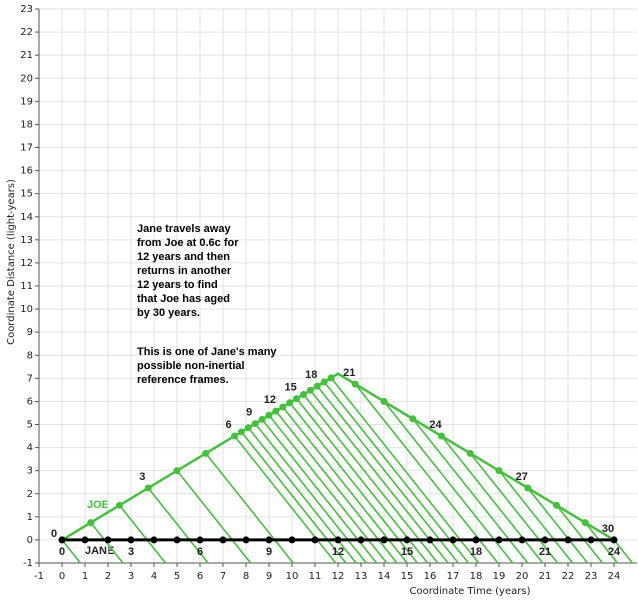 This screenshot has width=638, height=600. Describe the element at coordinates (168, 313) in the screenshot. I see `annotation: by 30 years.` at that location.